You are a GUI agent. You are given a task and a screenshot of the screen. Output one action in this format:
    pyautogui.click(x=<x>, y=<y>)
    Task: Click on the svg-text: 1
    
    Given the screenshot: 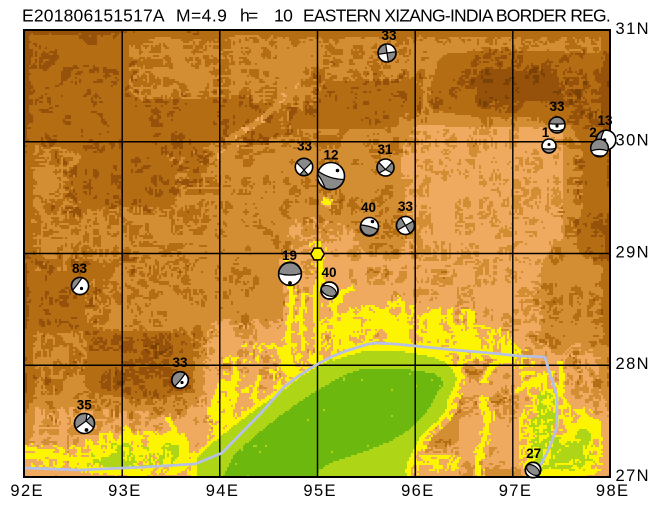 What is the action you would take?
    pyautogui.click(x=546, y=132)
    